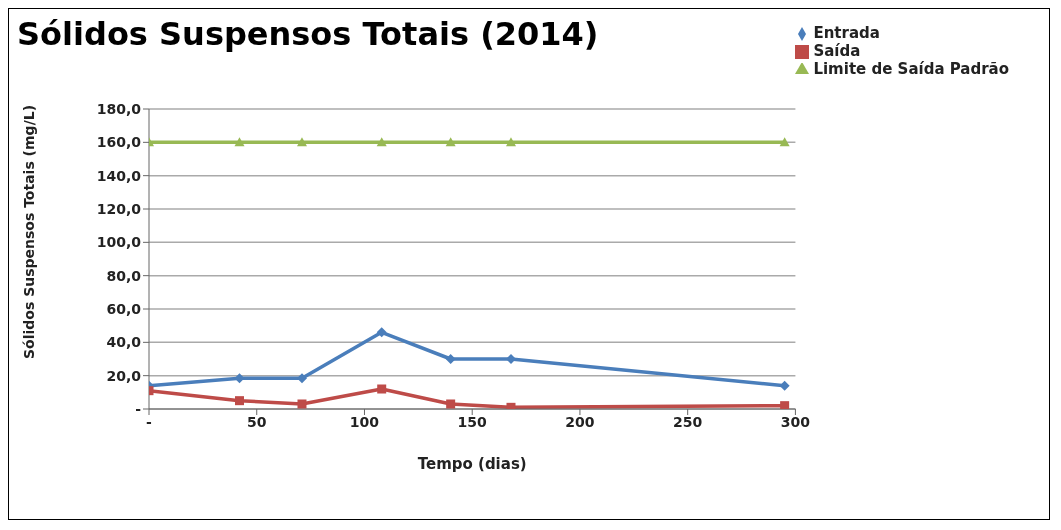  What do you see at coordinates (837, 51) in the screenshot?
I see `legend-label: Saída` at bounding box center [837, 51].